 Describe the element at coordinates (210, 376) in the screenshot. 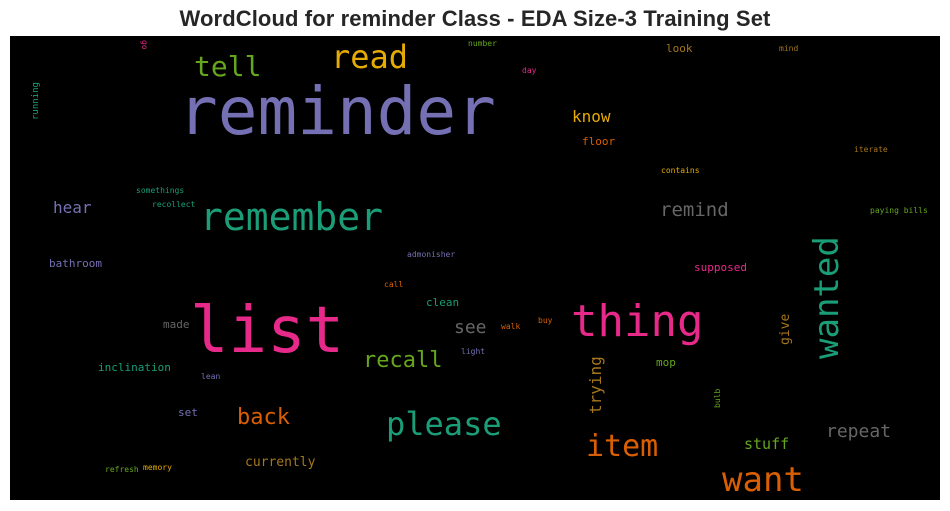

I see `word-lean: lean` at that location.